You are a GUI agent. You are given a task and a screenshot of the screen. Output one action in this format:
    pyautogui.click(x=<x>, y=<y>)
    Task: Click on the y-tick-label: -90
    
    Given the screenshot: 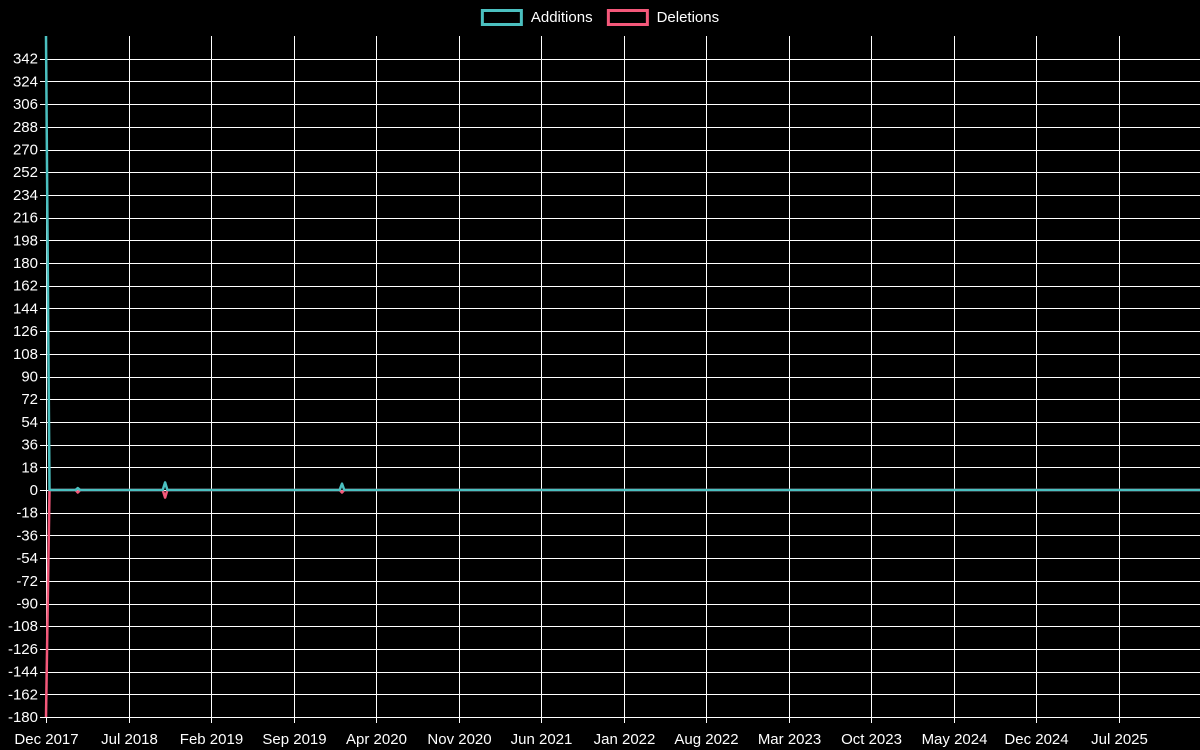 What is the action you would take?
    pyautogui.click(x=27, y=604)
    